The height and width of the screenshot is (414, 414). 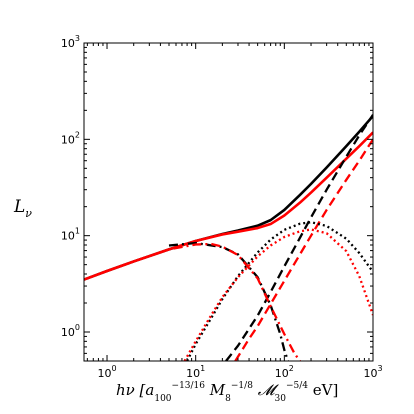 What do you see at coordinates (70, 331) in the screenshot?
I see `y-tick-label: 10⁰` at bounding box center [70, 331].